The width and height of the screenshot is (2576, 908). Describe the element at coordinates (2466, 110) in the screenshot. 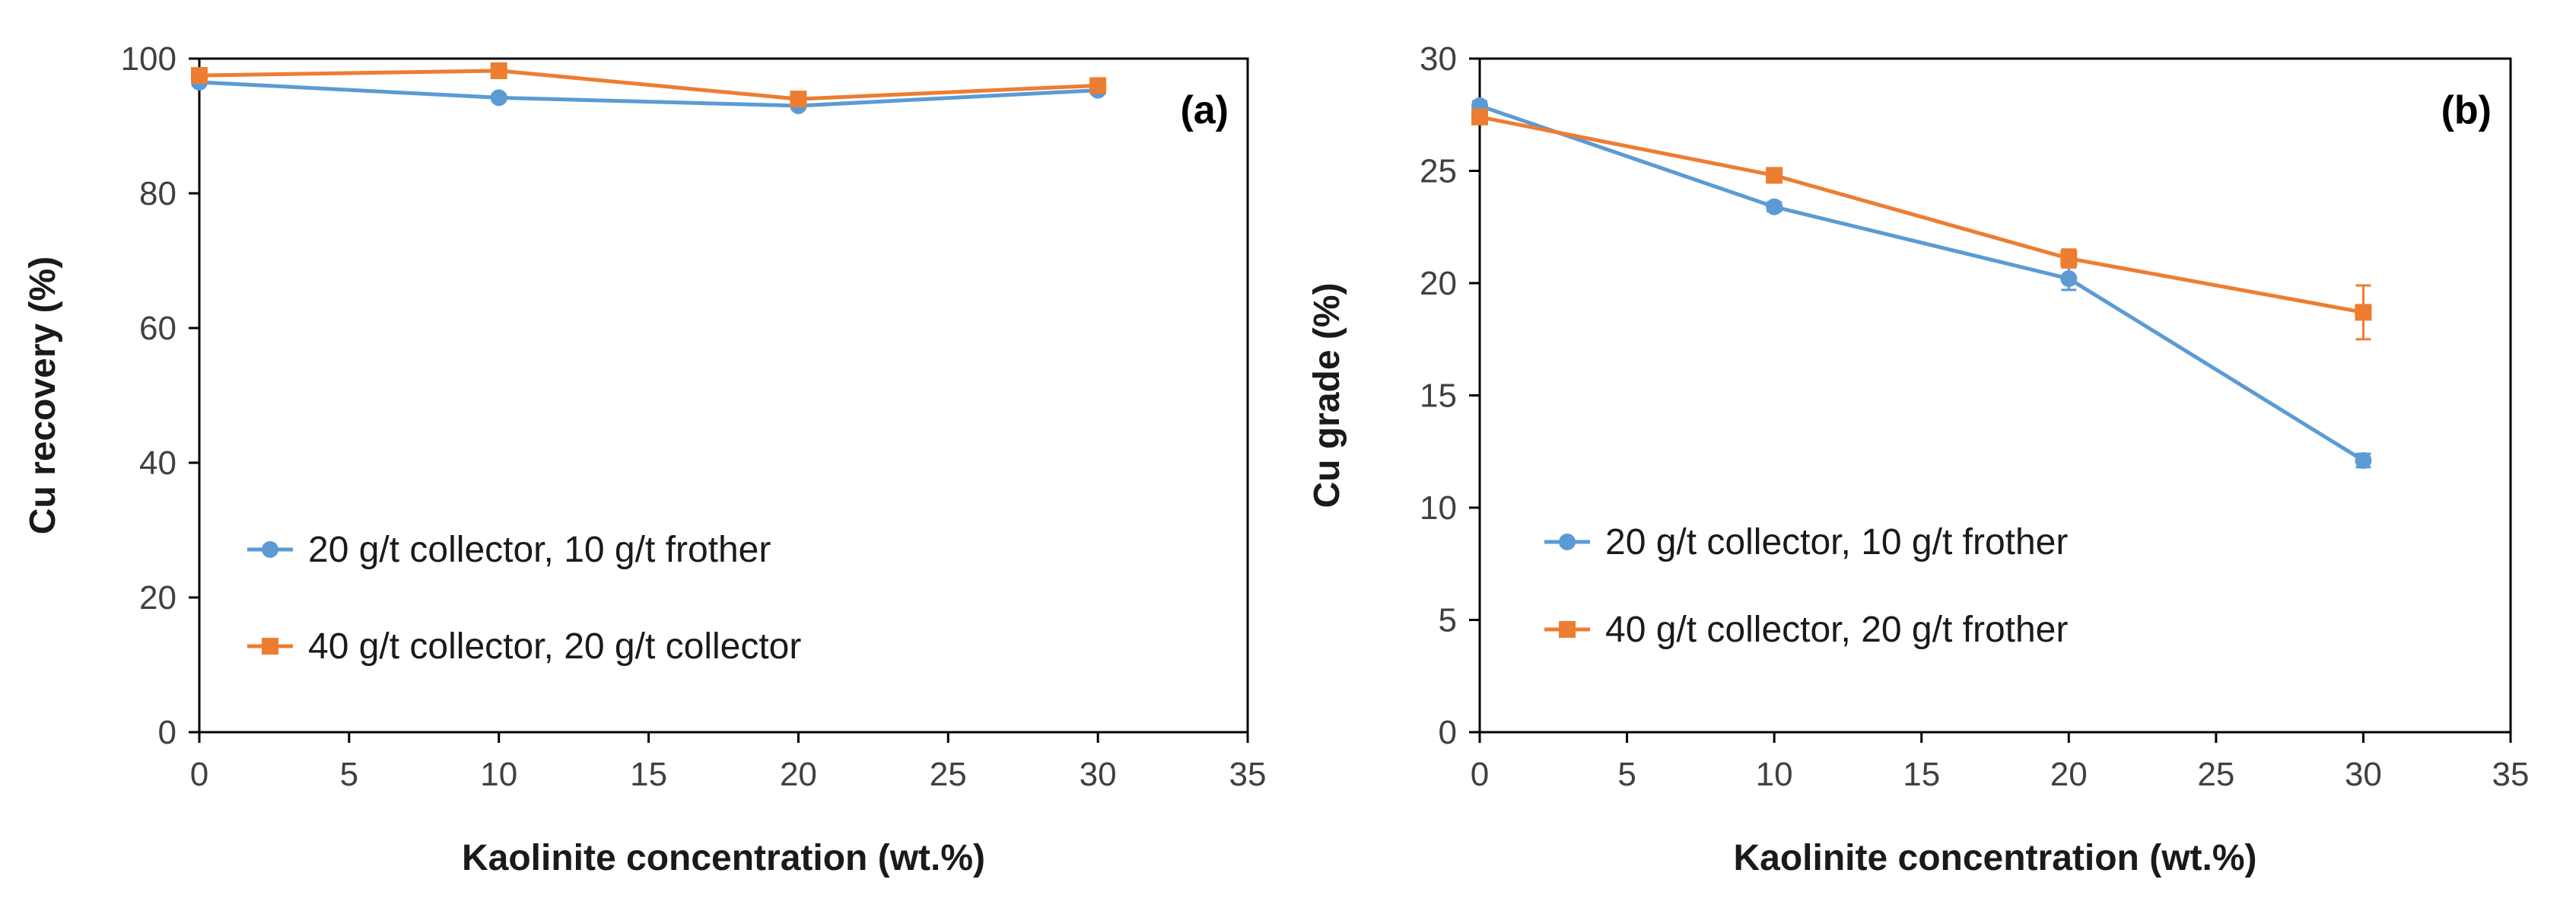

I see `panel-label: (b)` at that location.